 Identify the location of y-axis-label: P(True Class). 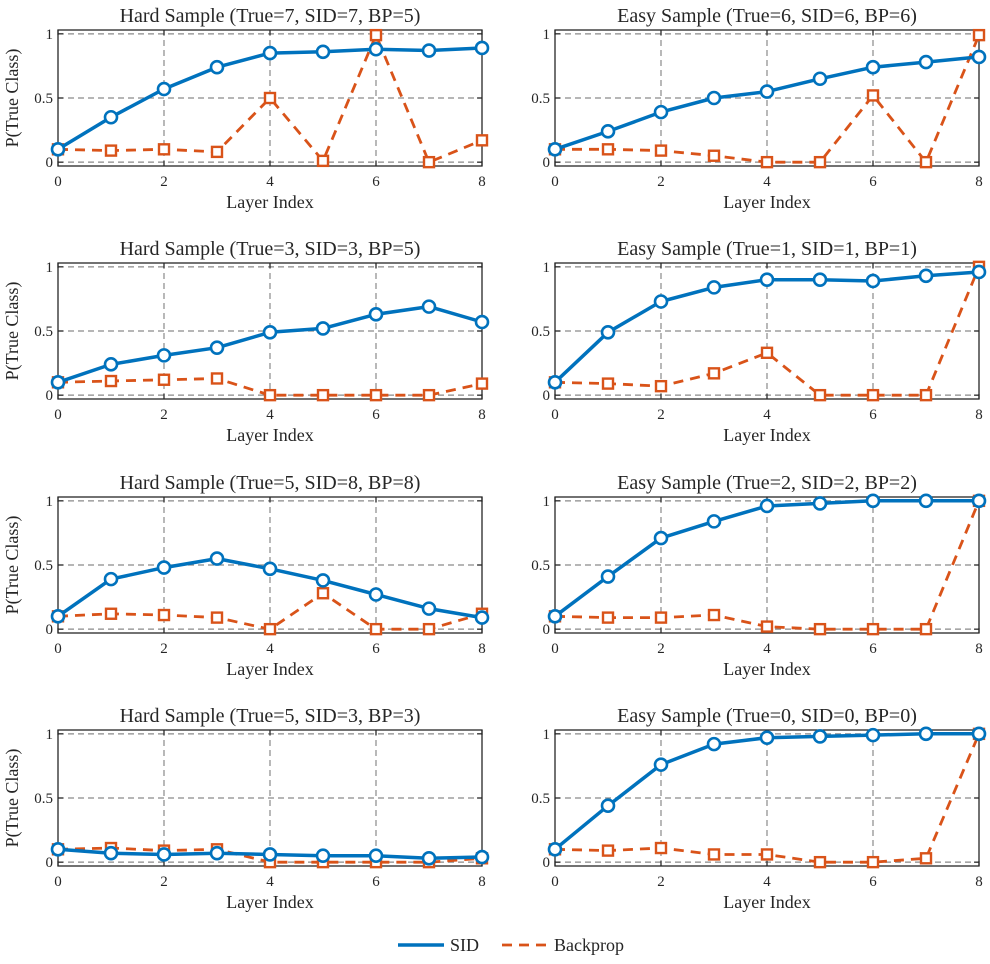
(12, 798).